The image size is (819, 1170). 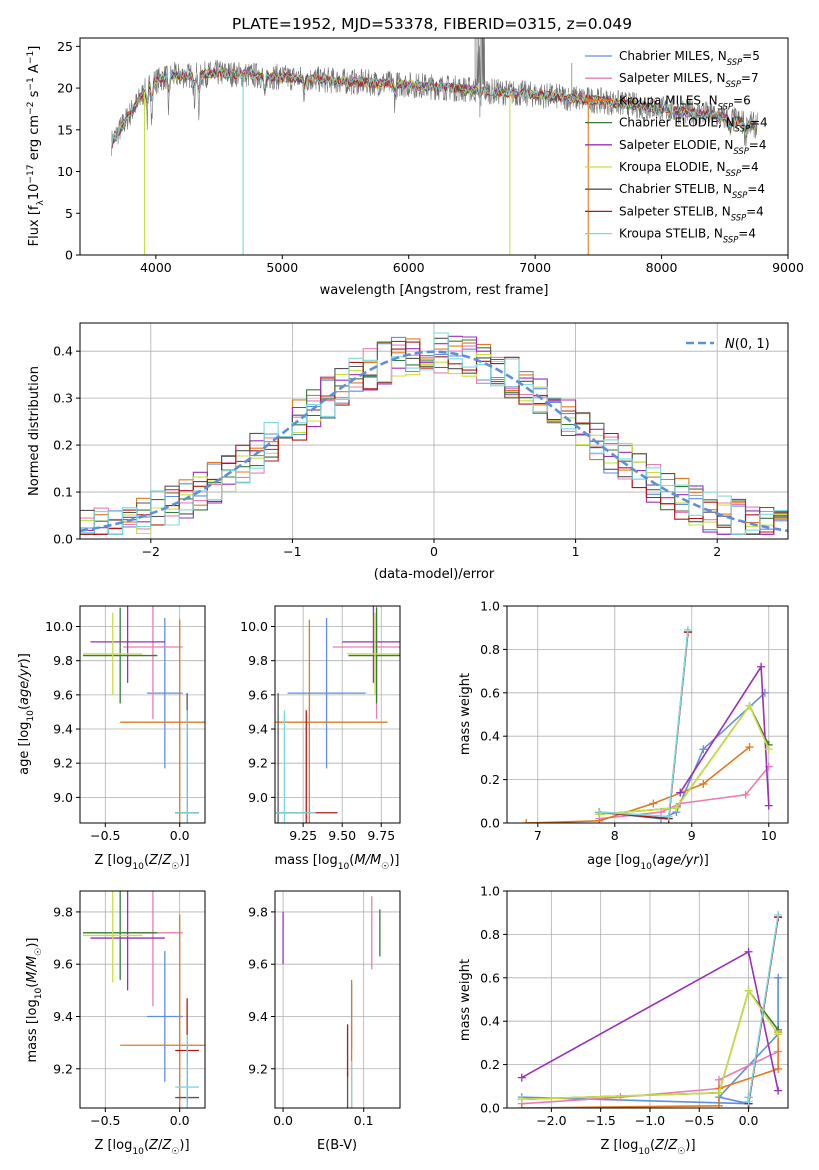 I want to click on x-tick-label: 9.50, so click(x=342, y=835).